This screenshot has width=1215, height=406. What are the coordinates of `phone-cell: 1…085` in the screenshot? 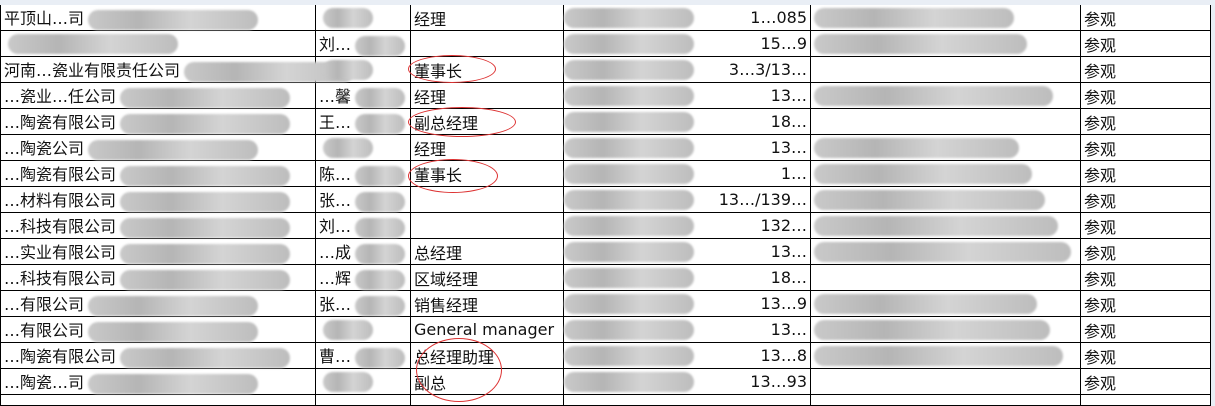 It's located at (687, 18).